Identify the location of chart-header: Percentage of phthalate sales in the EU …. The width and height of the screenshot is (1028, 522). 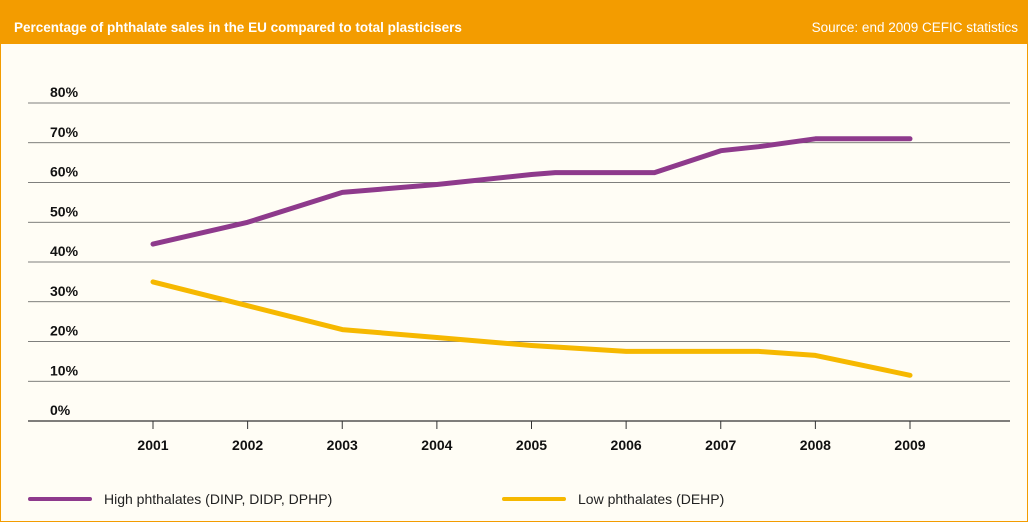
(514, 22).